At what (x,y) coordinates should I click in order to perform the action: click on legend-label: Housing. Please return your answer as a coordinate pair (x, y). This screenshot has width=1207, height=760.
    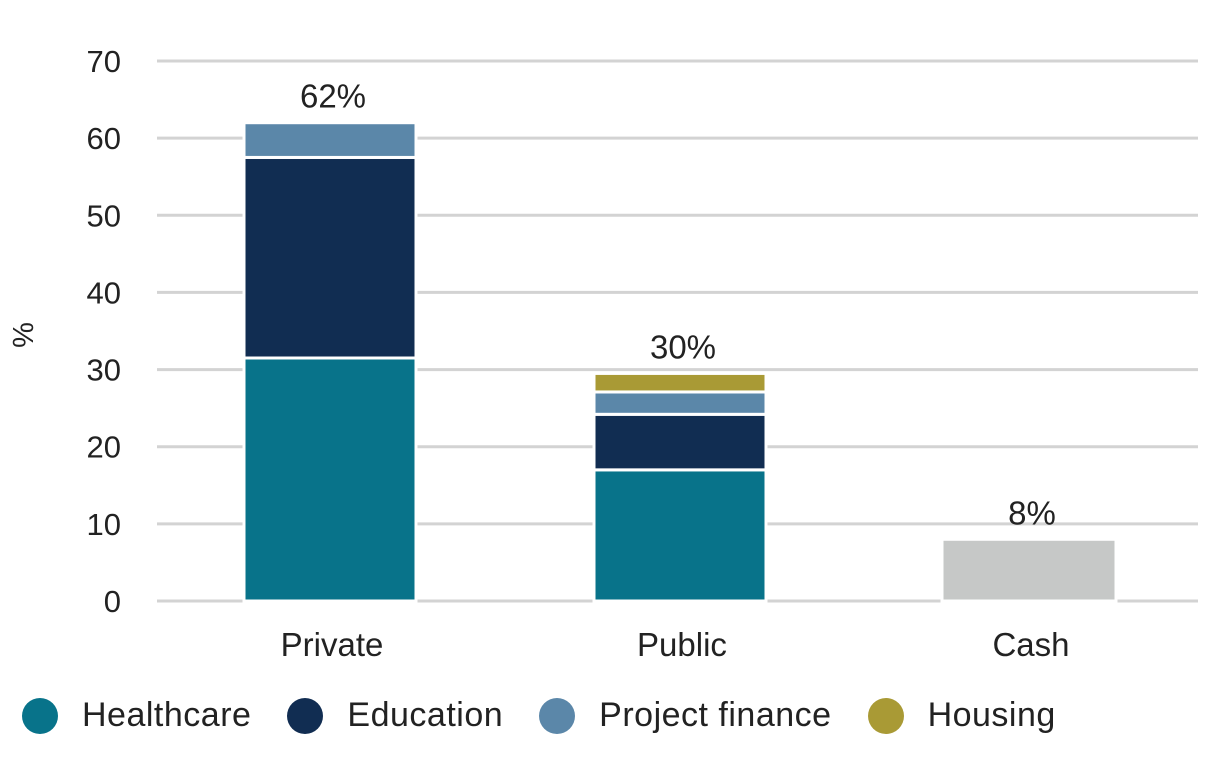
    Looking at the image, I should click on (991, 715).